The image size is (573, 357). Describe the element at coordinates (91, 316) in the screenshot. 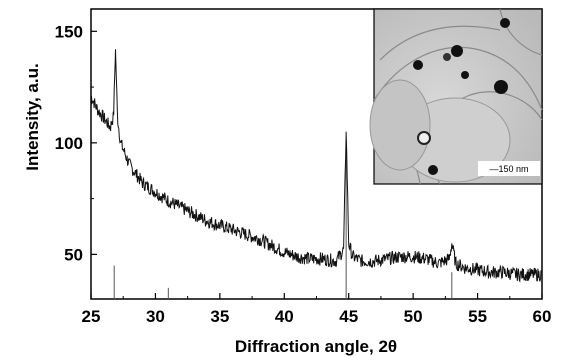

I see `x-tick-label: 25` at that location.